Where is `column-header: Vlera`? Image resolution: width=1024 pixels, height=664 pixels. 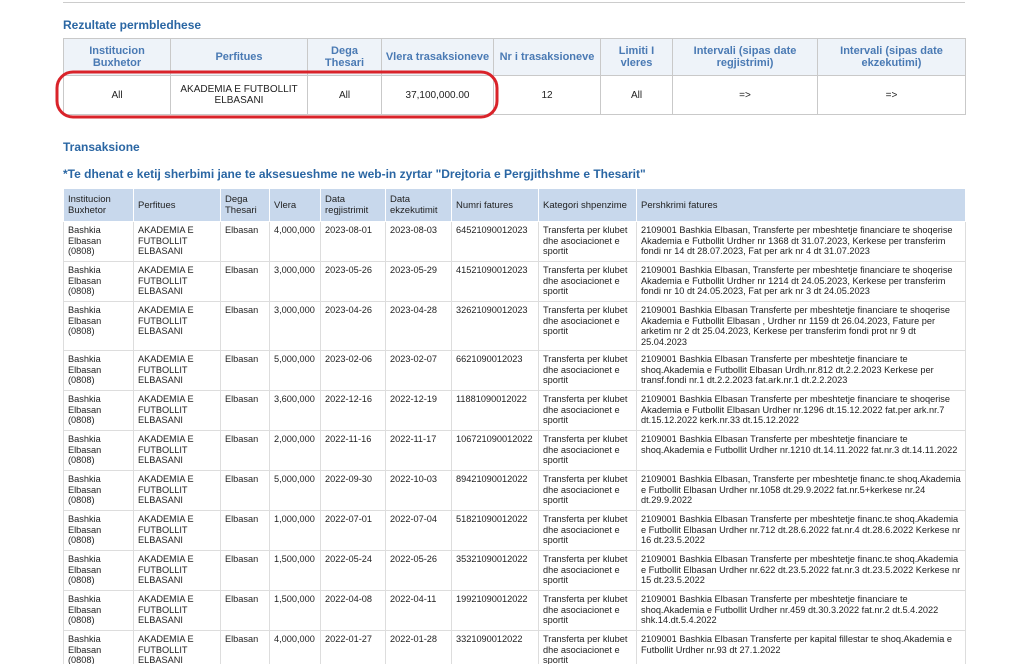 column-header: Vlera is located at coordinates (295, 205).